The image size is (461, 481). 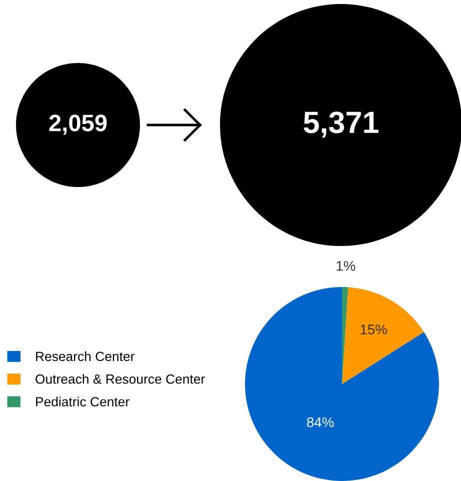 I want to click on text: 2,059, so click(x=78, y=124).